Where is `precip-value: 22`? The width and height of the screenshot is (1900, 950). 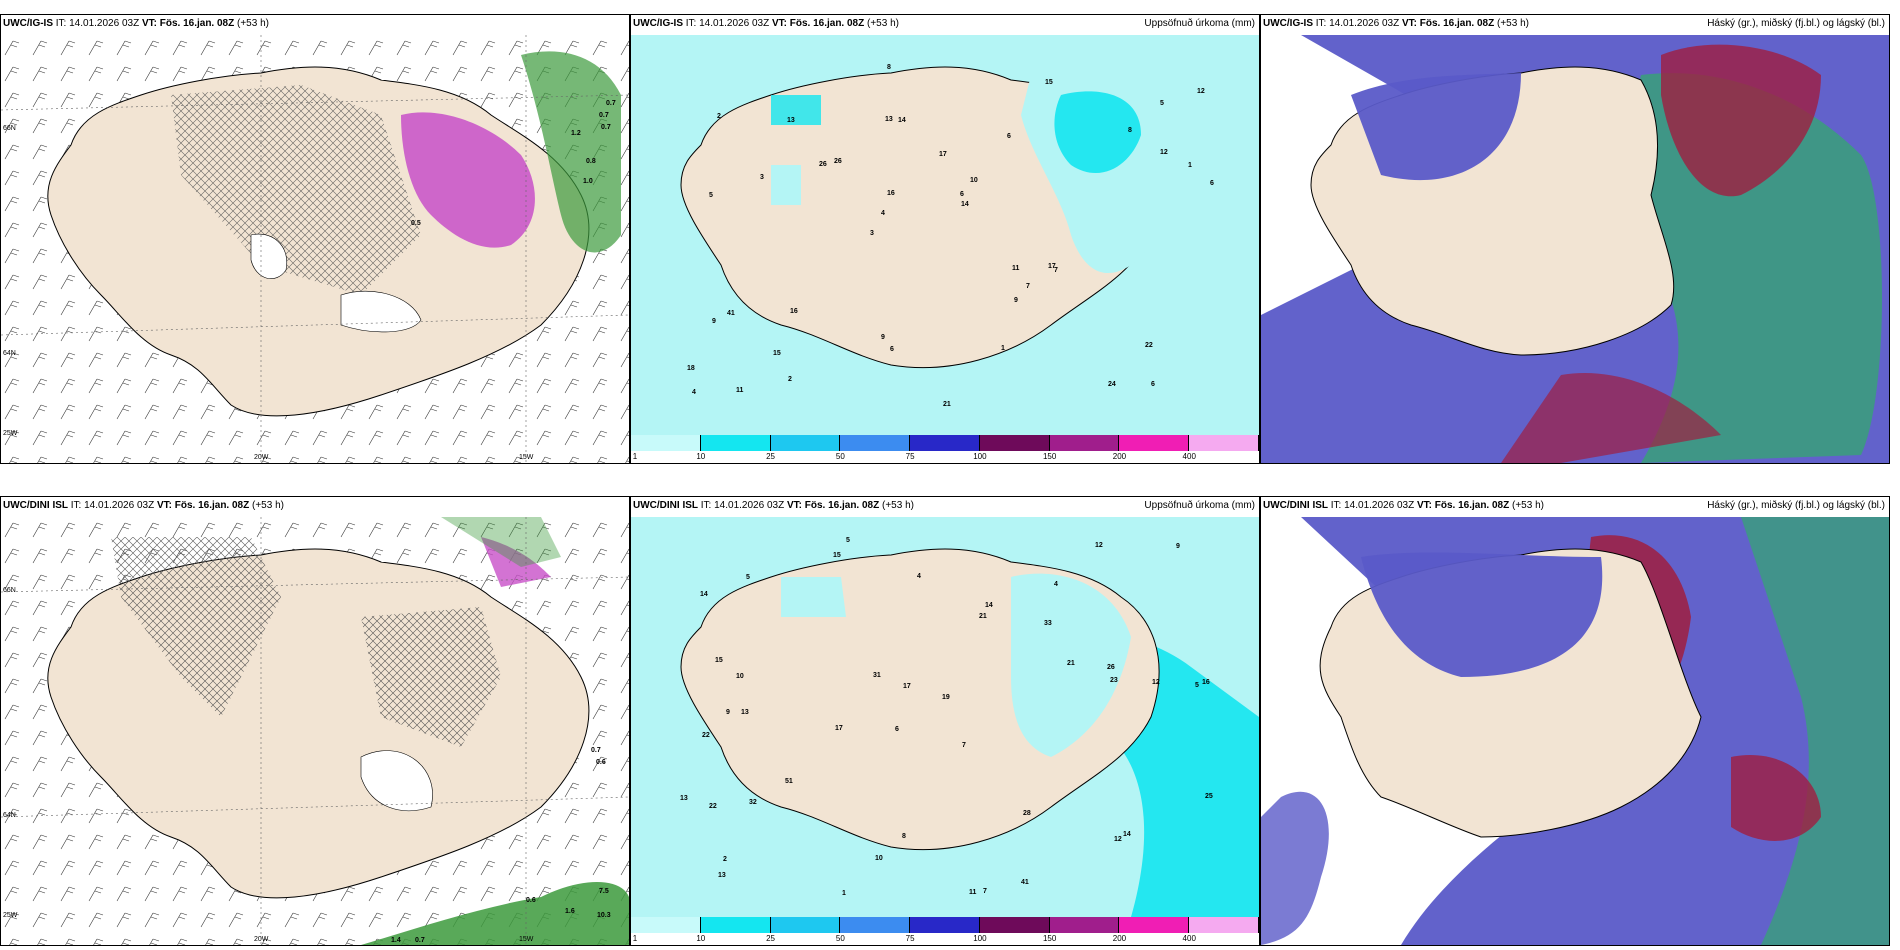
precip-value: 22 is located at coordinates (713, 806).